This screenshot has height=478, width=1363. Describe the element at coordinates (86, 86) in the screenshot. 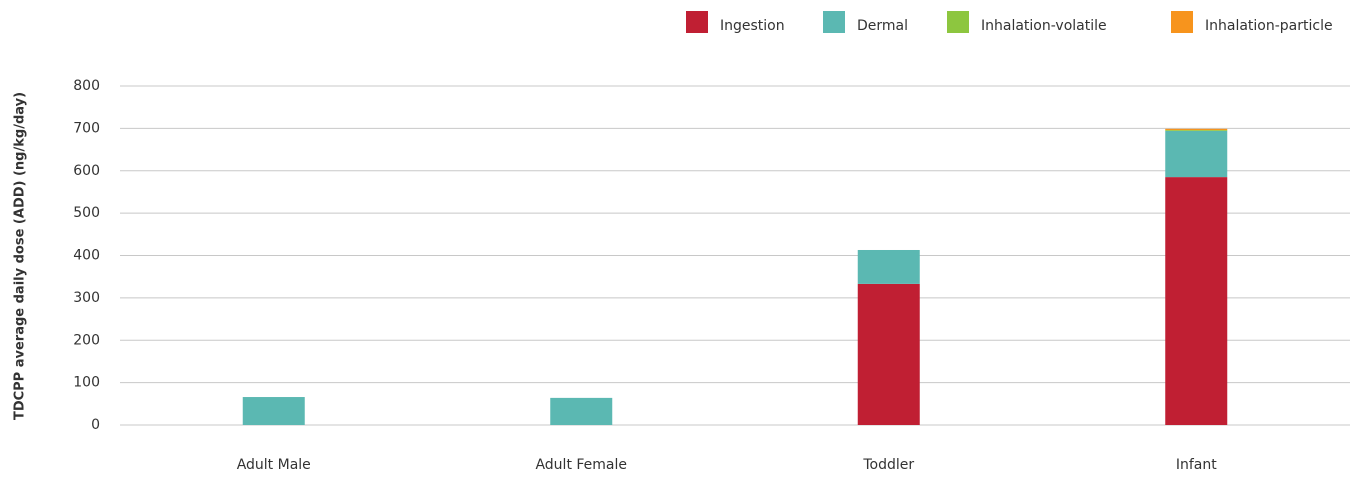

I see `y-tick-label: 800` at that location.